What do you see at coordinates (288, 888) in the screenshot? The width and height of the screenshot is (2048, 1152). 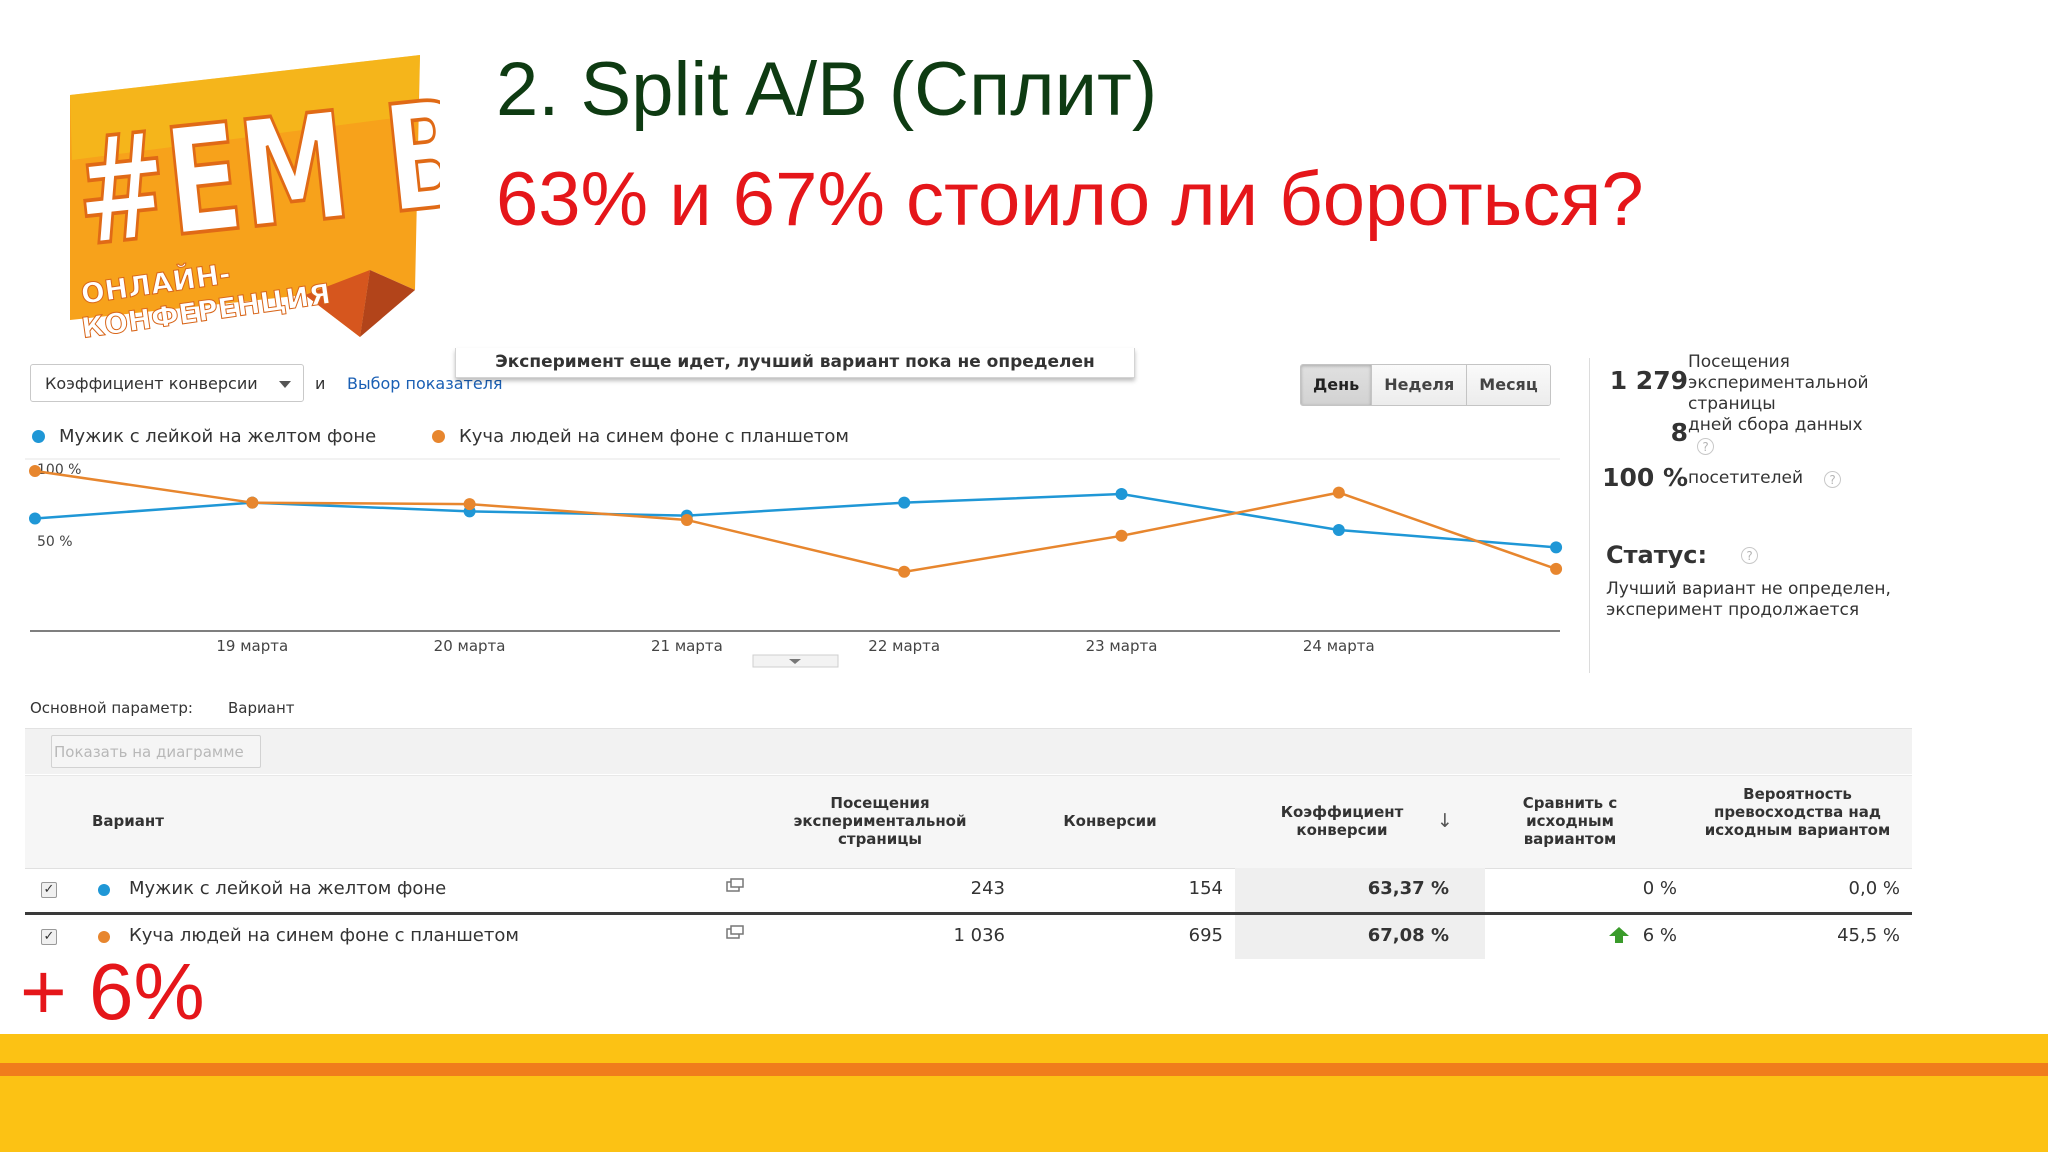 I see `variant-name: Мужик с лейкой на желтом фоне` at bounding box center [288, 888].